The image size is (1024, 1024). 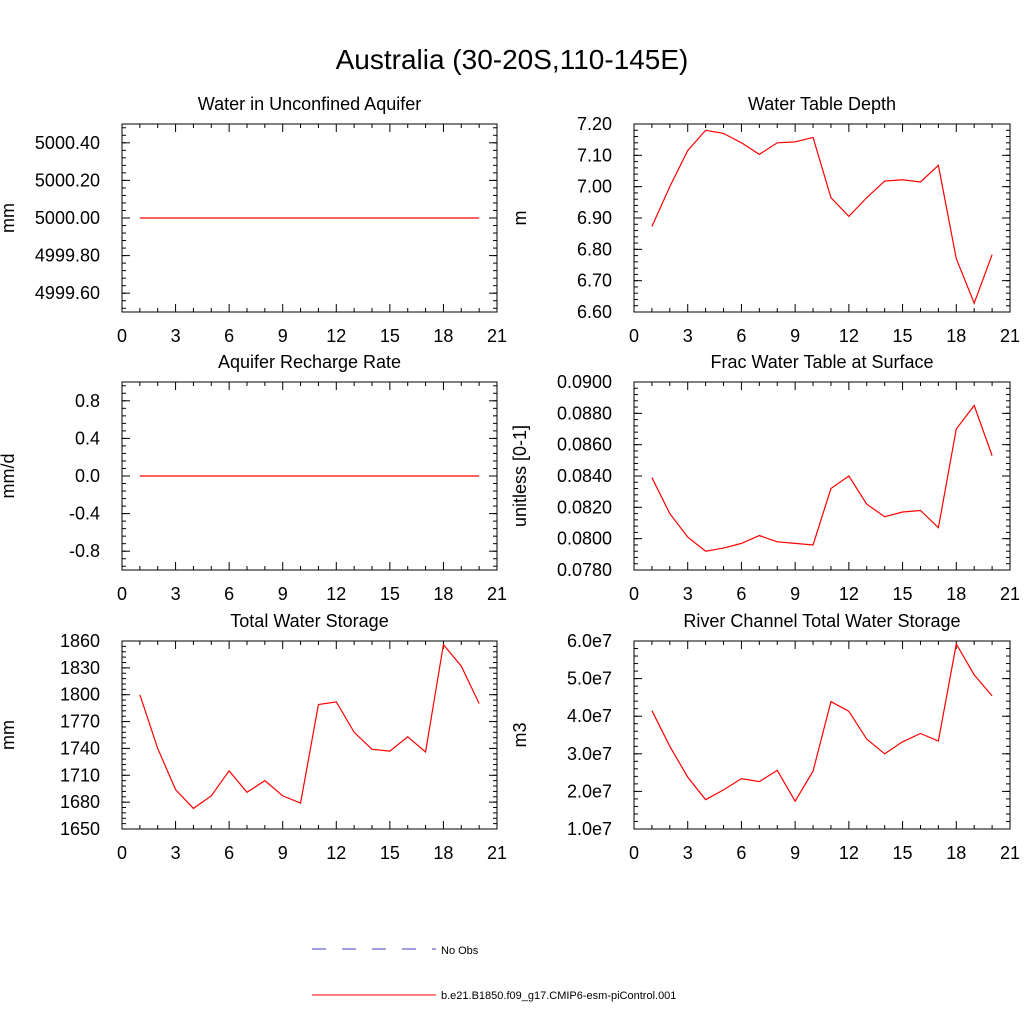 I want to click on y-tick-label: 0.0900, so click(x=584, y=382).